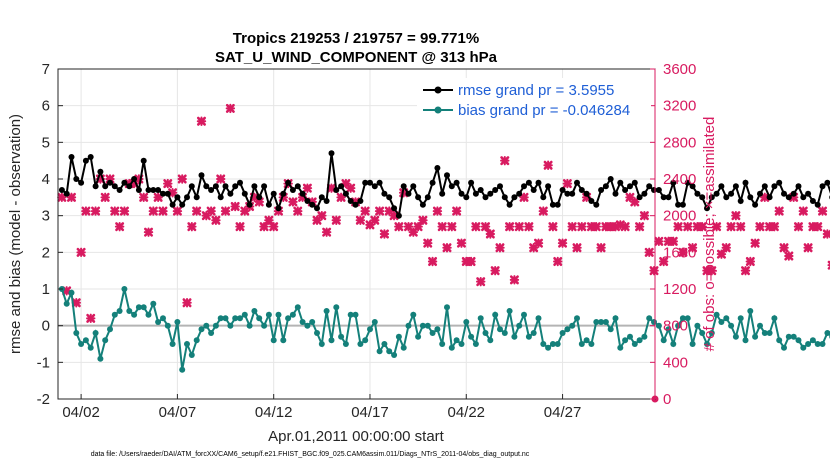 This screenshot has height=470, width=830. I want to click on legend-rmse-label: rmse grand pr = 3.5955, so click(536, 90).